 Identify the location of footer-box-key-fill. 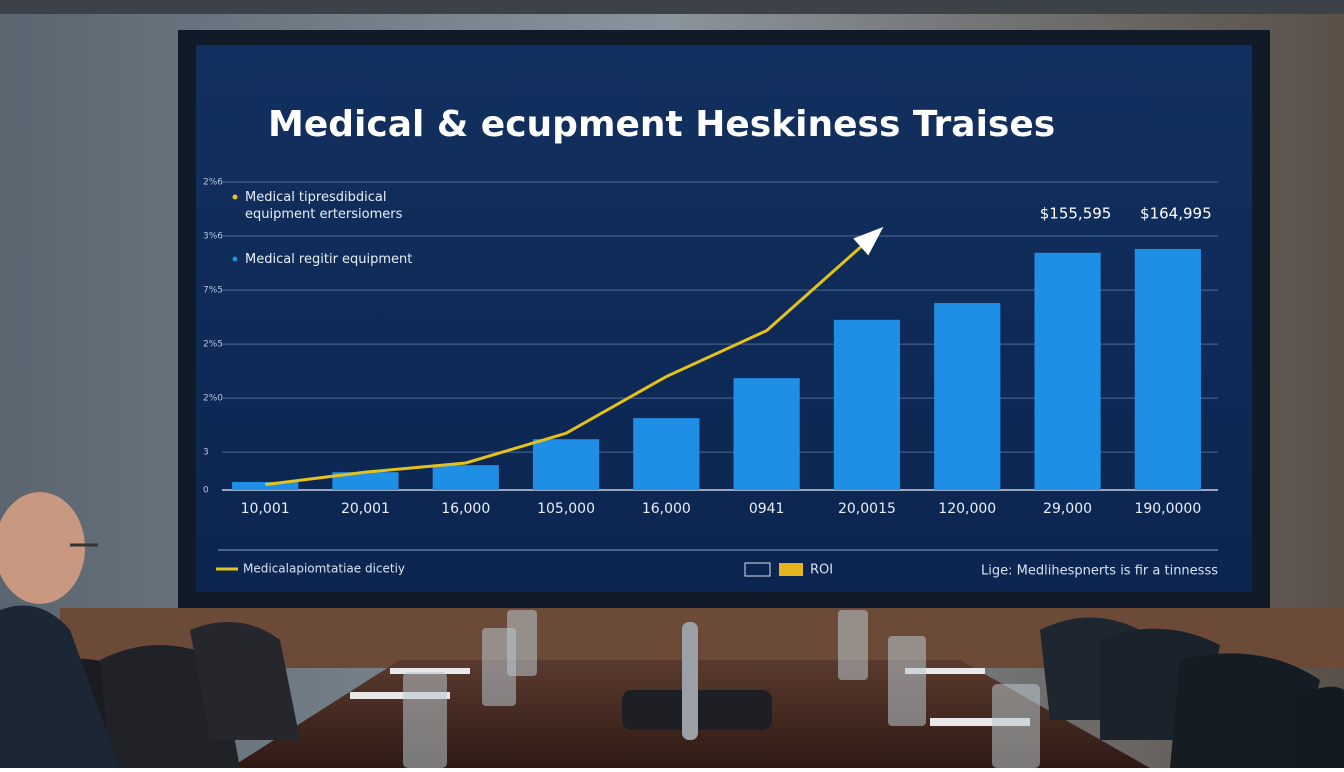
(791, 569).